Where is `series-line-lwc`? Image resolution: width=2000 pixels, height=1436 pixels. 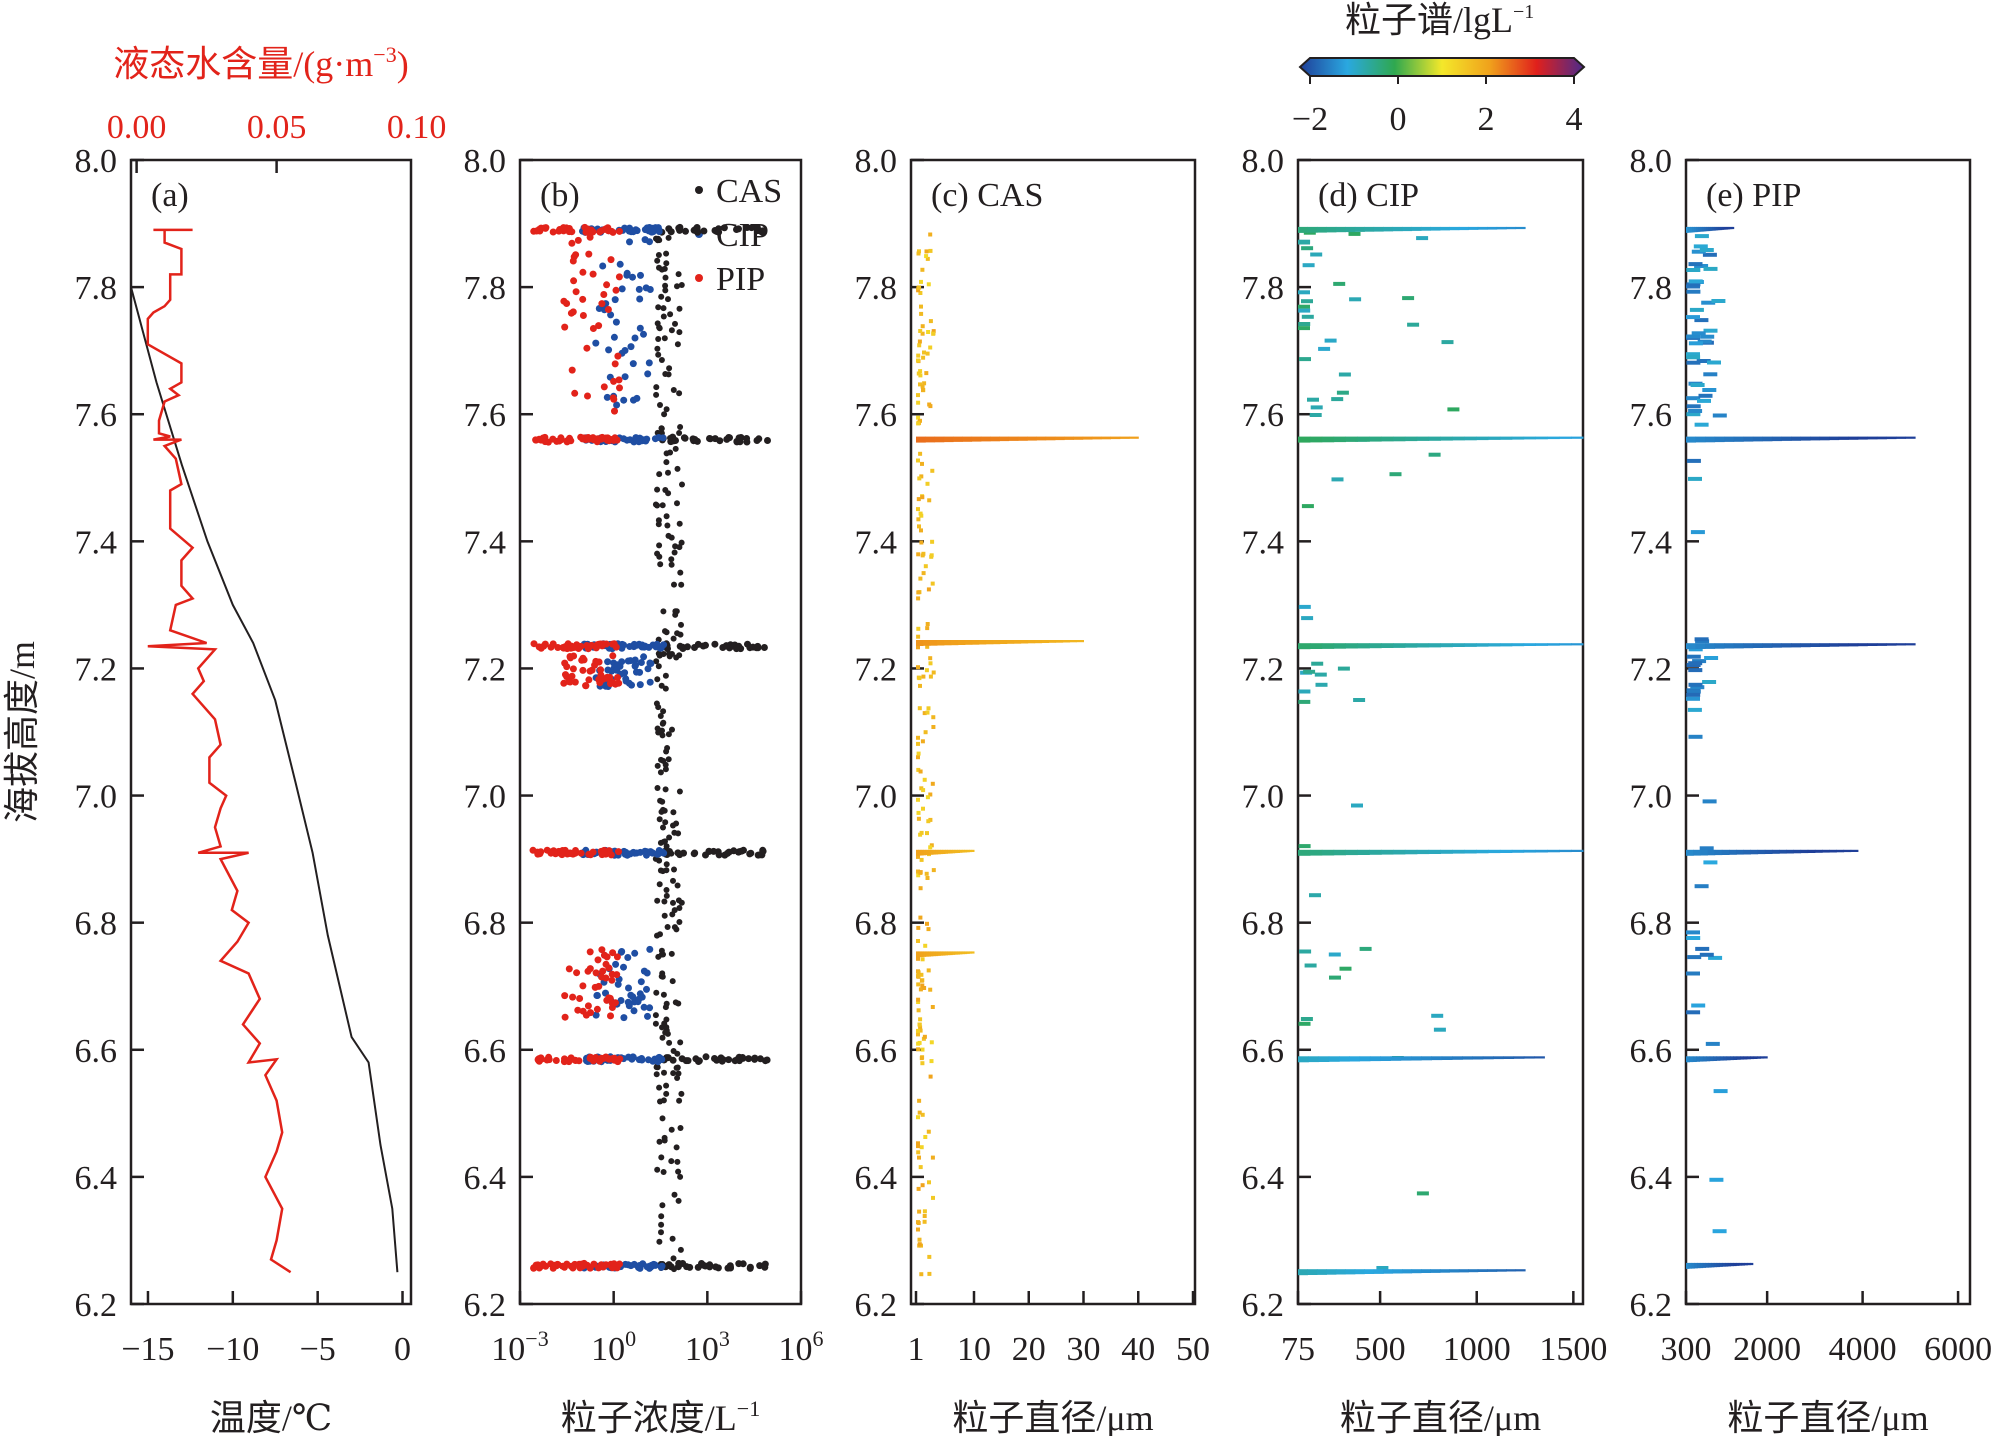
series-line-lwc is located at coordinates (219, 751).